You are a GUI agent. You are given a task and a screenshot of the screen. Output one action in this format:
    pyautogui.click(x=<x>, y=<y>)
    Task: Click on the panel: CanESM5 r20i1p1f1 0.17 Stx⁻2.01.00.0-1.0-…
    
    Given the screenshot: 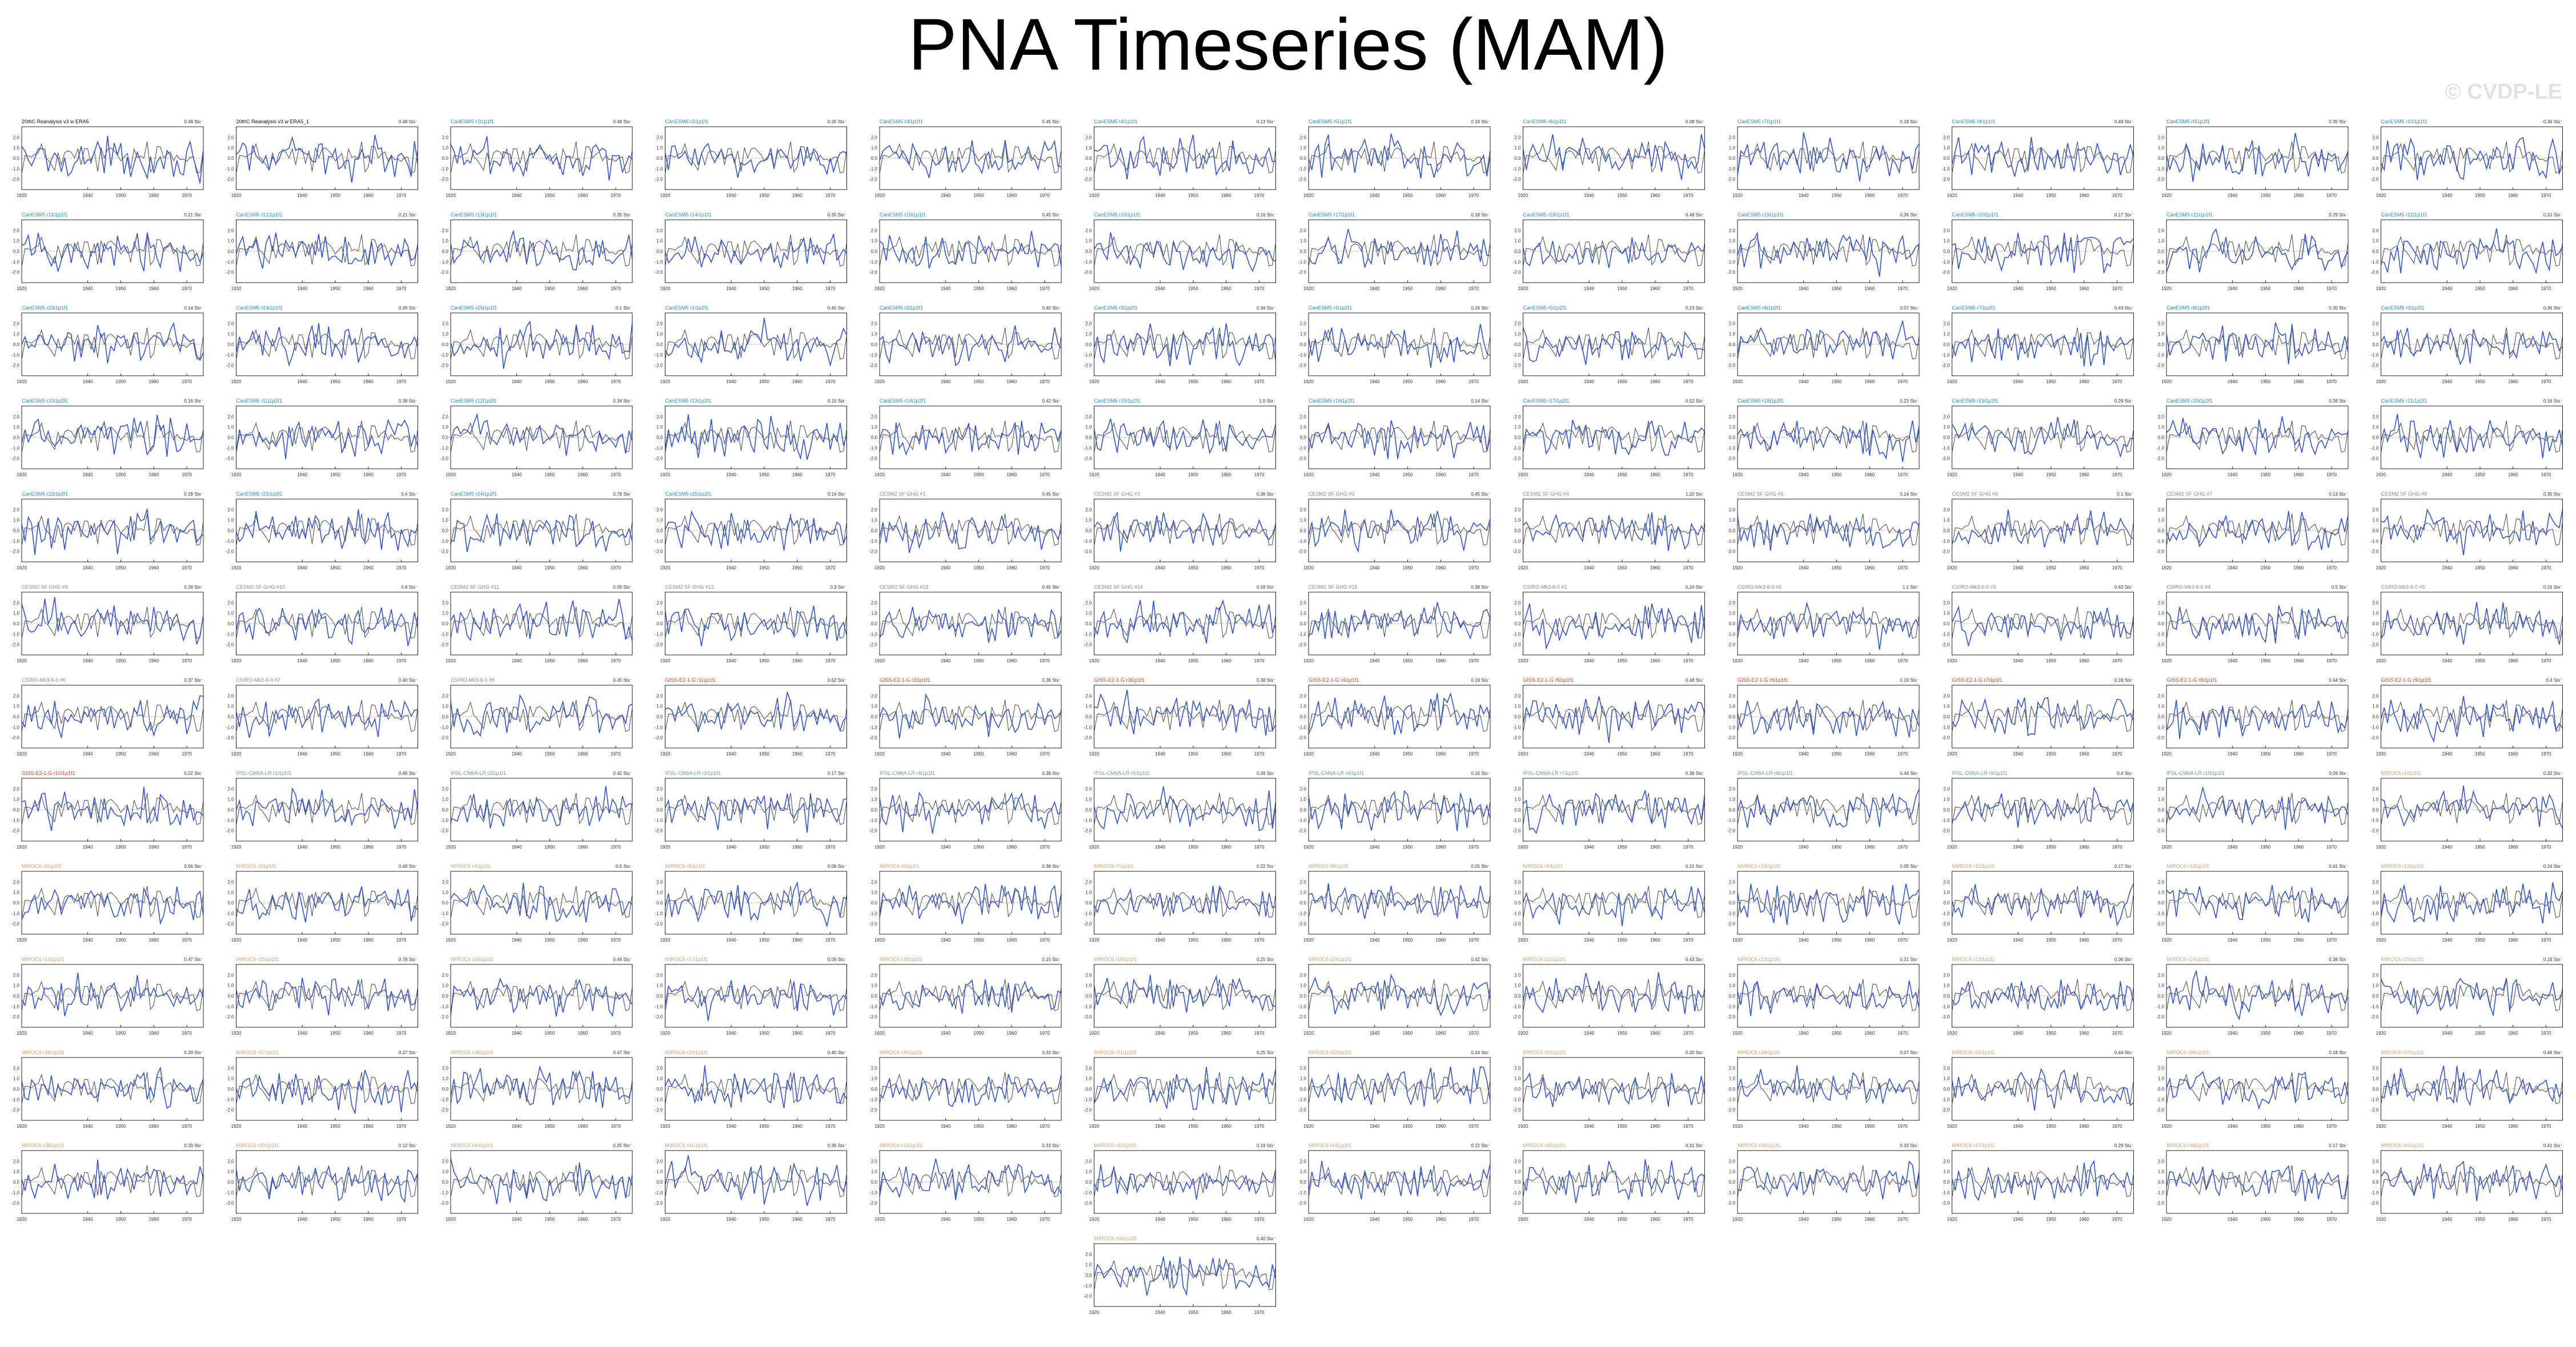 What is the action you would take?
    pyautogui.click(x=2038, y=251)
    